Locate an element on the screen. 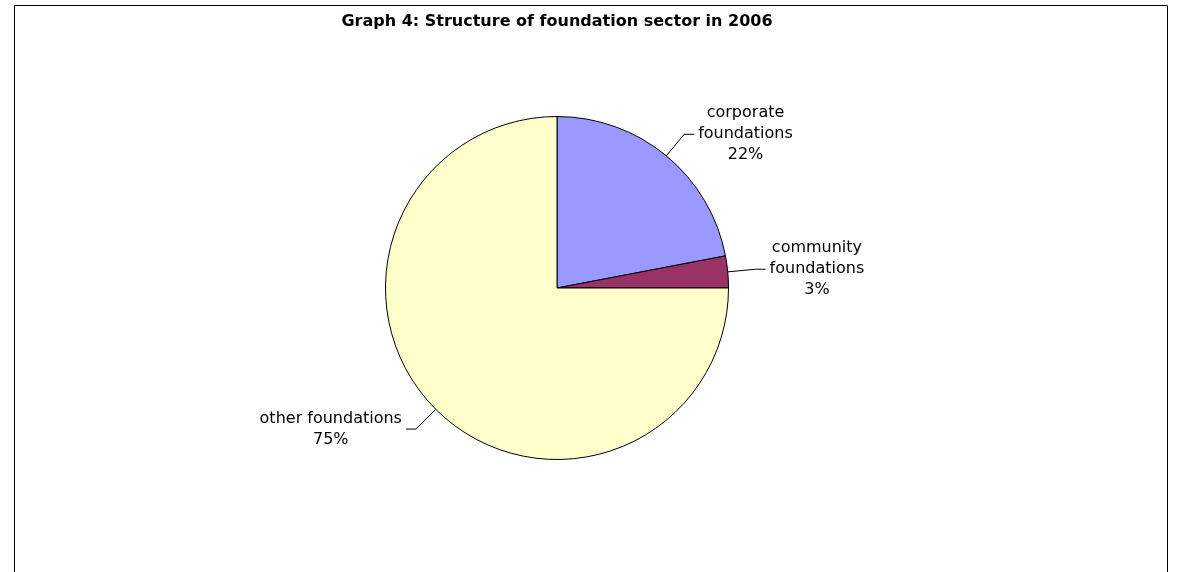 This screenshot has width=1182, height=572. slice-label: corporate foundations is located at coordinates (745, 122).